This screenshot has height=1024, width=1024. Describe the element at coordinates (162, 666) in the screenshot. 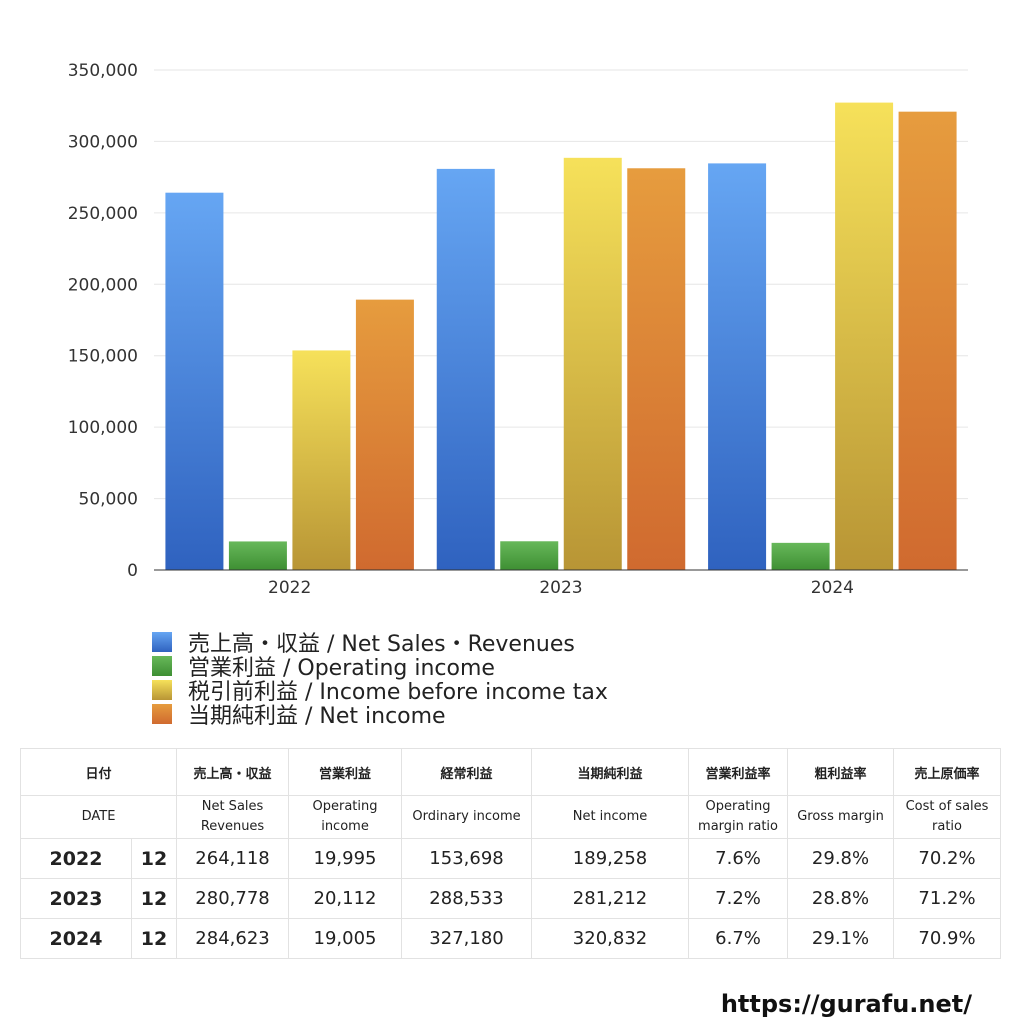

I see `legend-swatch-operating-income` at that location.